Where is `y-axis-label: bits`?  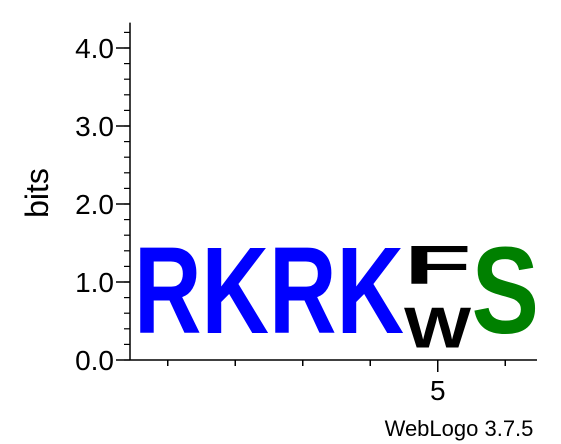 y-axis-label: bits is located at coordinates (37, 193).